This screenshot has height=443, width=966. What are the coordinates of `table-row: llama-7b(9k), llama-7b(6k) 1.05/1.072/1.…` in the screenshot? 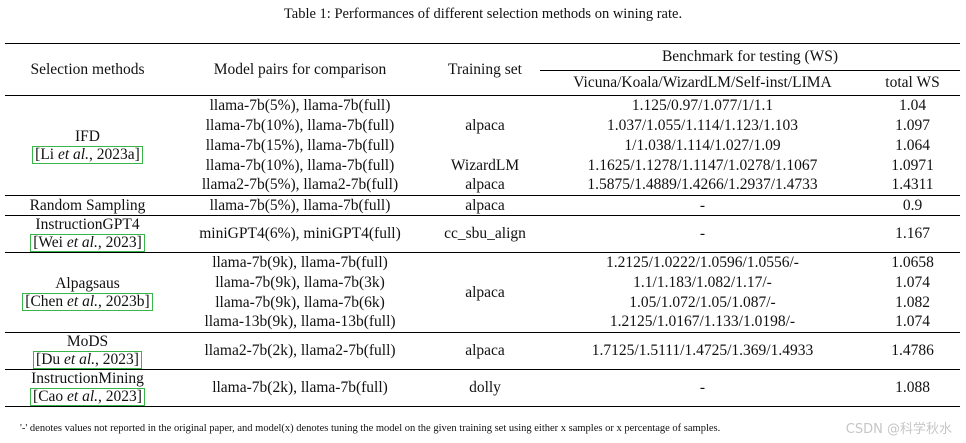 It's located at (482, 303).